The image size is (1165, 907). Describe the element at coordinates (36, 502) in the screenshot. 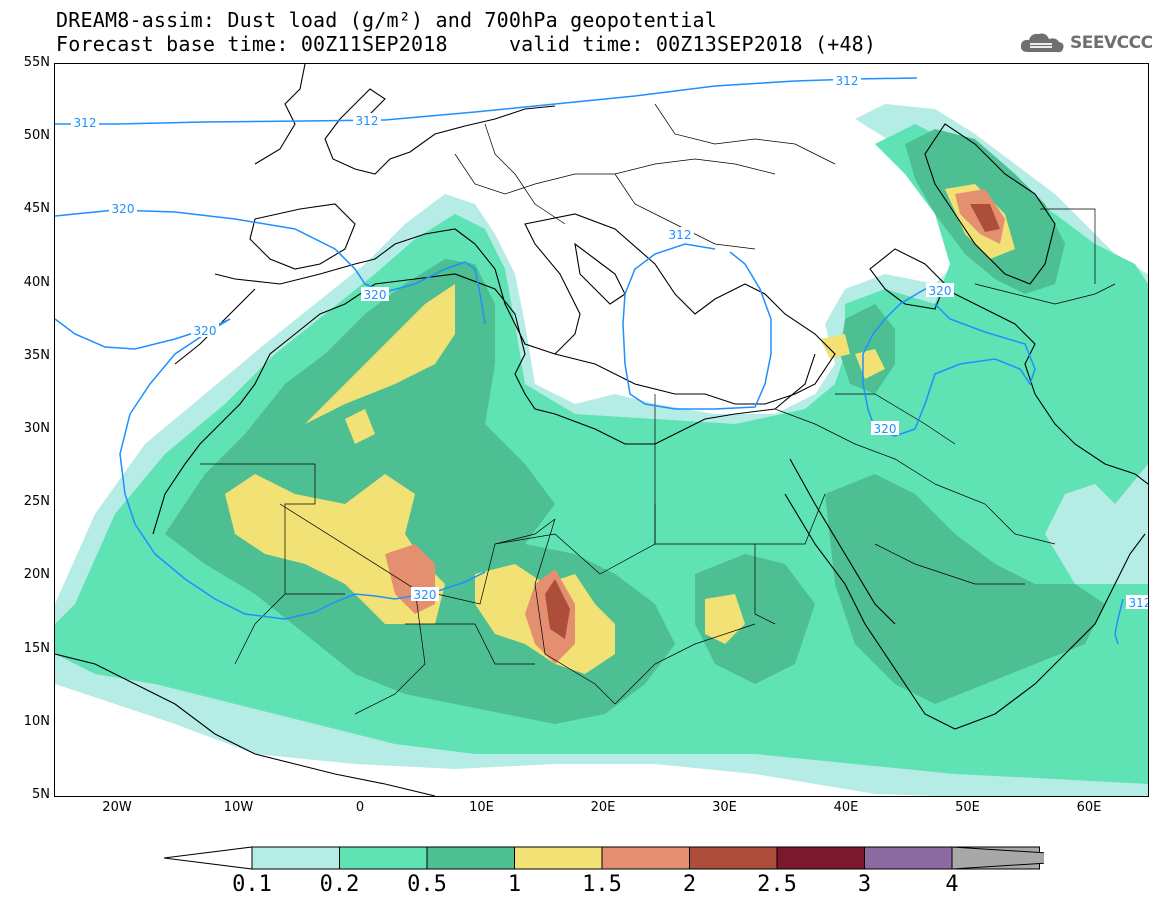

I see `lat-label: 25N` at that location.